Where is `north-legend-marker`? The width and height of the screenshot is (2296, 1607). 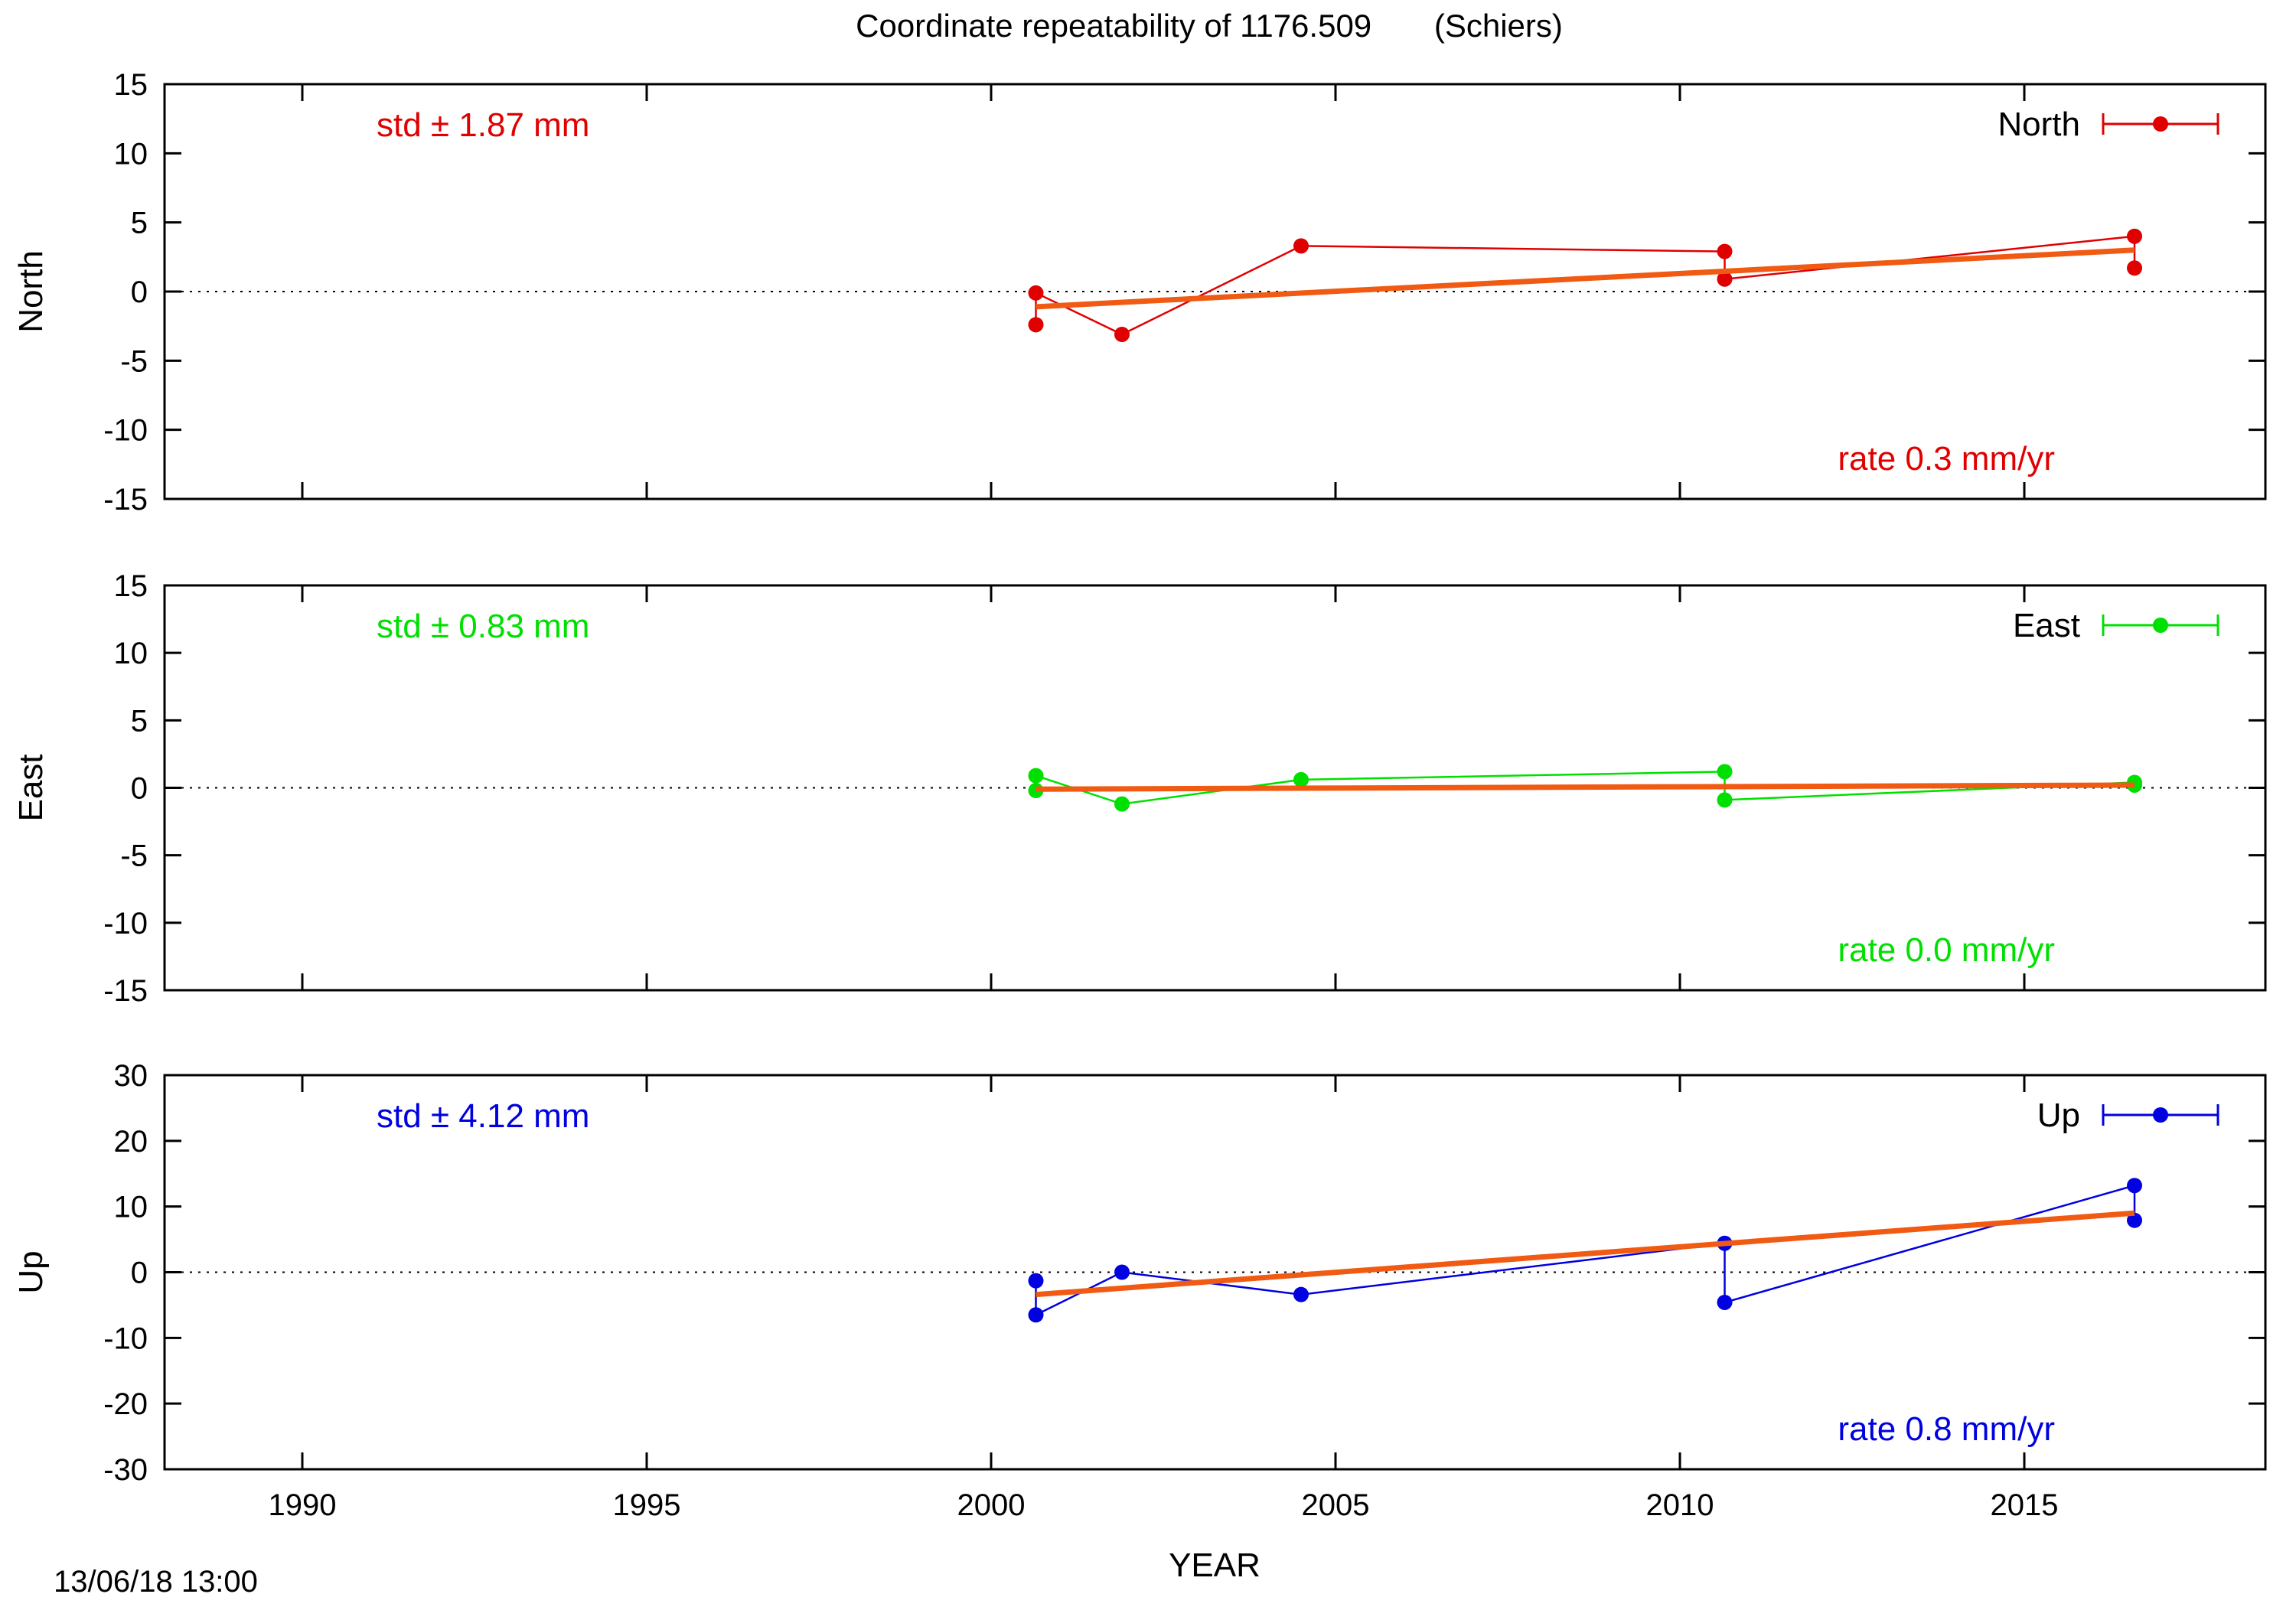 north-legend-marker is located at coordinates (2160, 124).